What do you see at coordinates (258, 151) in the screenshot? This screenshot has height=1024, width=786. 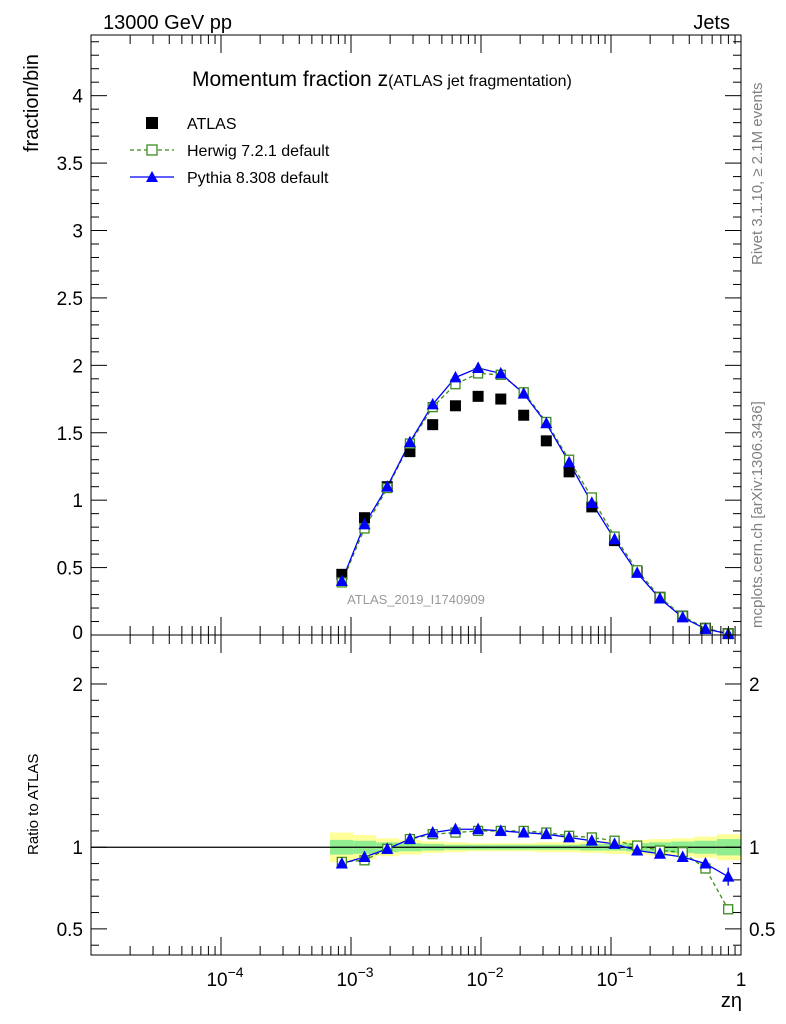 I see `legend-label-herwig: Herwig 7.2.1 default` at bounding box center [258, 151].